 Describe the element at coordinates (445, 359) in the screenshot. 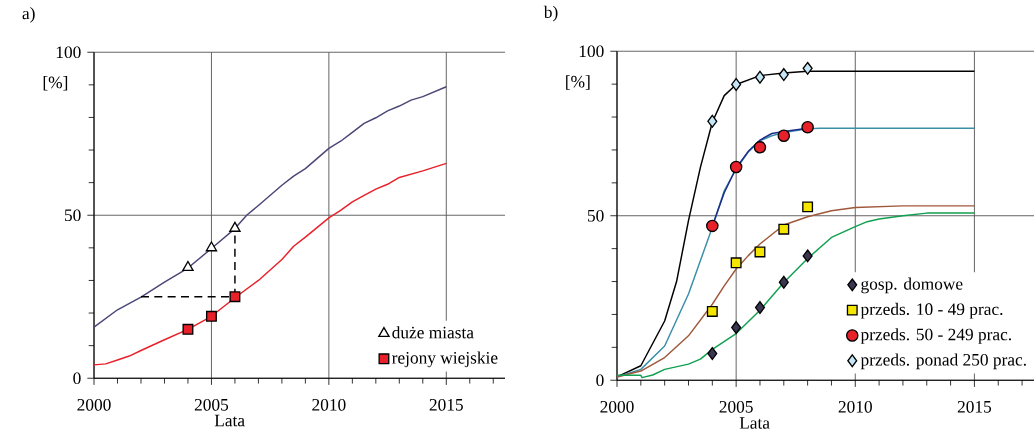

I see `legend-label: rejony wiejskie` at that location.